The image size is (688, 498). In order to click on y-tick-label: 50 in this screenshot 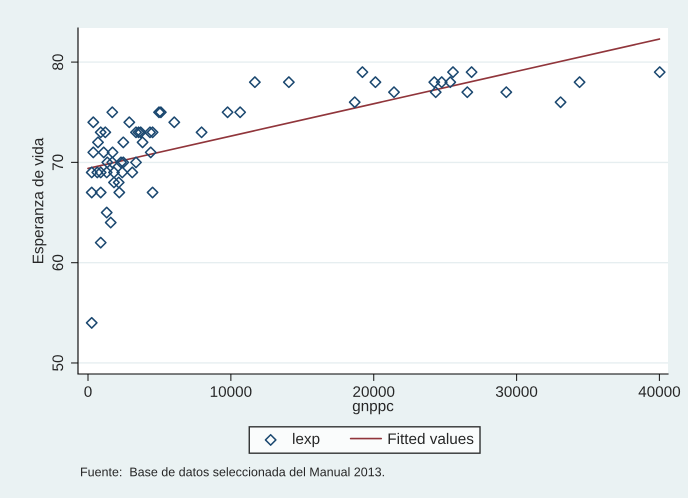, I will do `click(58, 363)`.